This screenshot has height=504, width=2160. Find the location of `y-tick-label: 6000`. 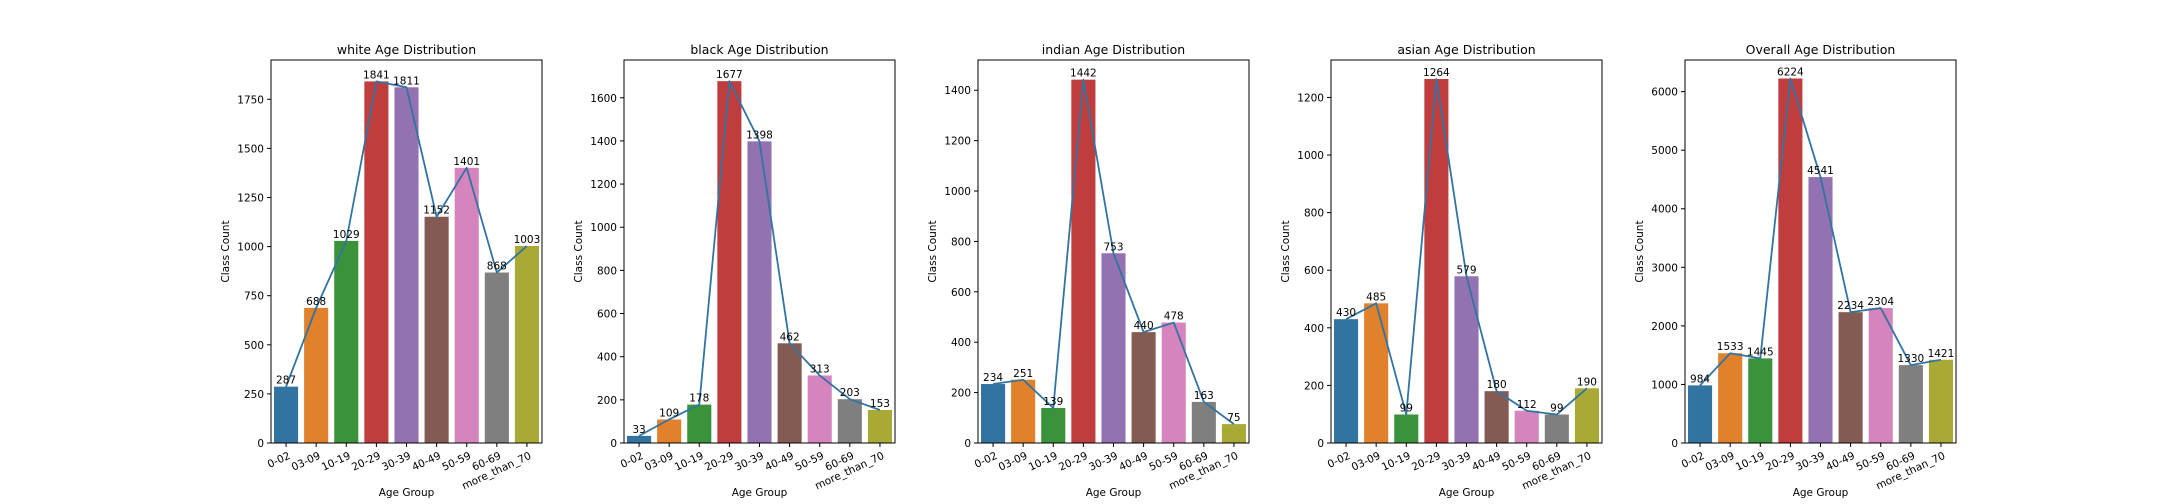

y-tick-label: 6000 is located at coordinates (1664, 93).